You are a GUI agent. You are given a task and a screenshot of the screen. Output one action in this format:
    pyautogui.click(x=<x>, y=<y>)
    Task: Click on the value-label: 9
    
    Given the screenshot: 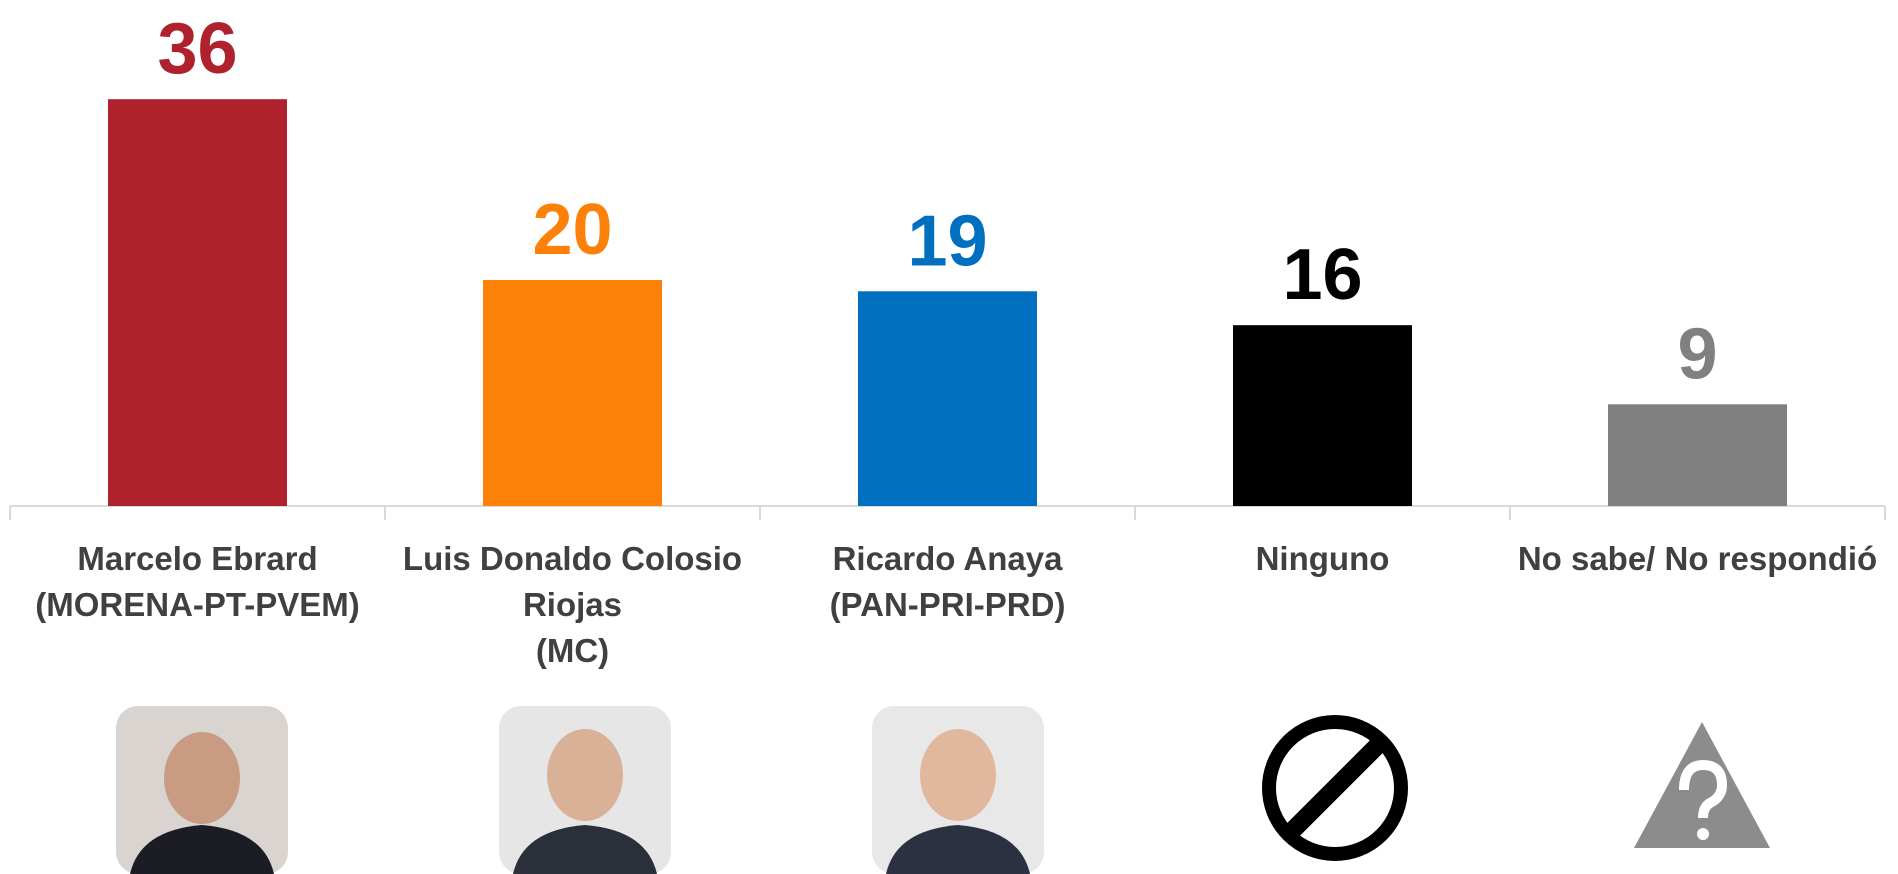 What is the action you would take?
    pyautogui.click(x=1697, y=354)
    